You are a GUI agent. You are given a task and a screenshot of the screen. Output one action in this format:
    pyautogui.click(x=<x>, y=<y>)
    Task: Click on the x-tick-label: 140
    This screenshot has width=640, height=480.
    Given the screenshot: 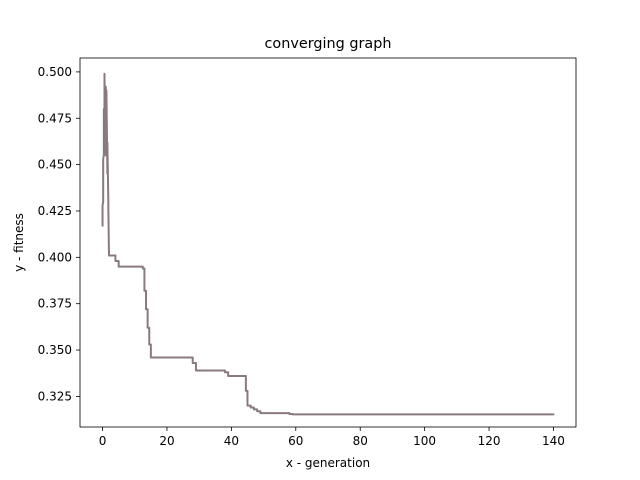 What is the action you would take?
    pyautogui.click(x=553, y=441)
    